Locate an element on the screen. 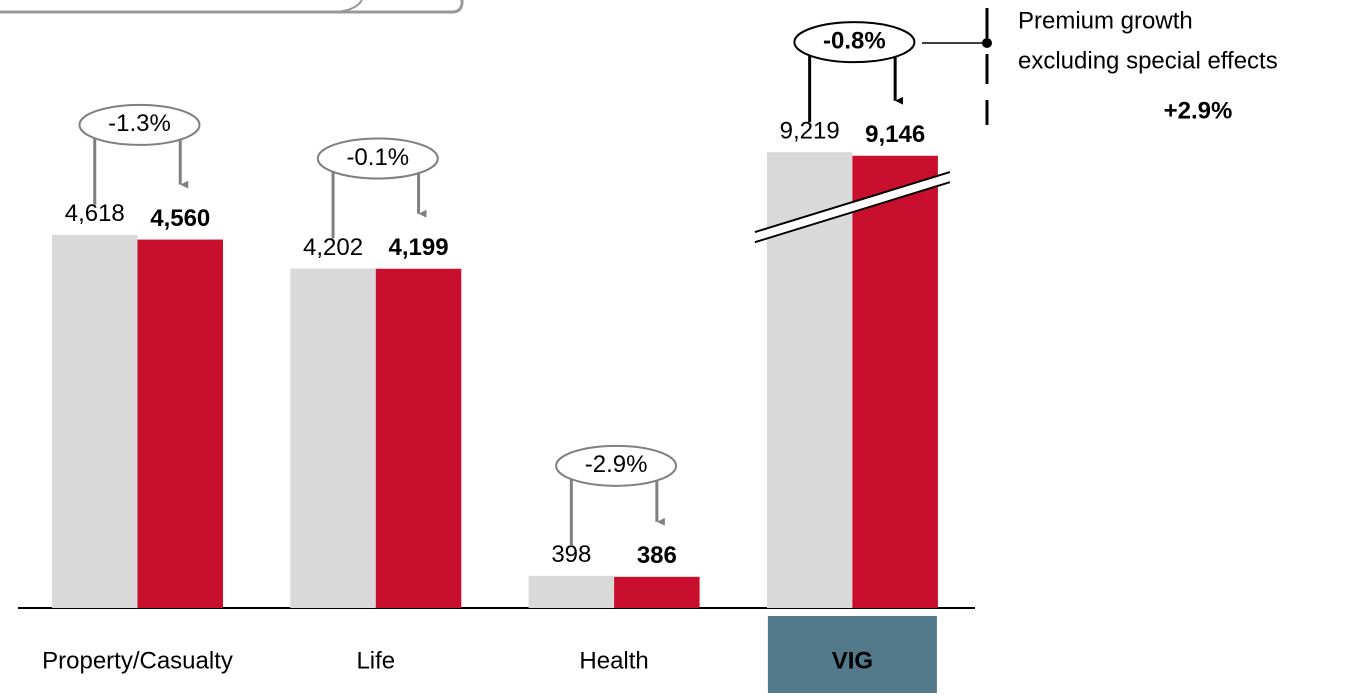 This screenshot has height=696, width=1369. break-gap is located at coordinates (852, 207).